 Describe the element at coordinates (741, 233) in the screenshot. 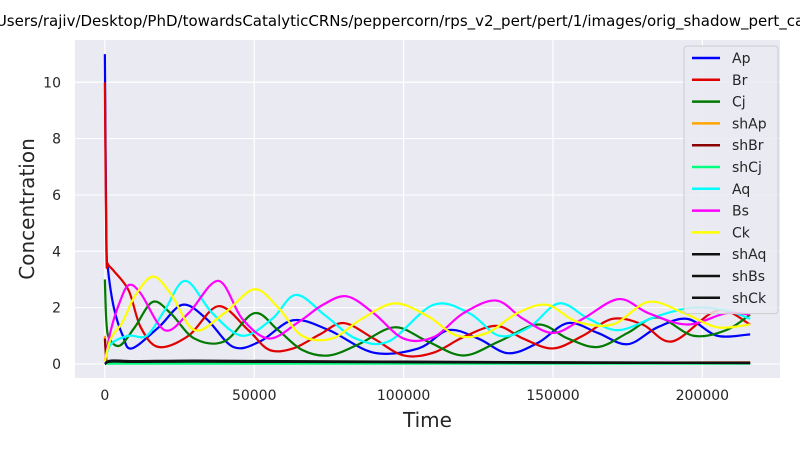

I see `legend-label: Ck` at that location.